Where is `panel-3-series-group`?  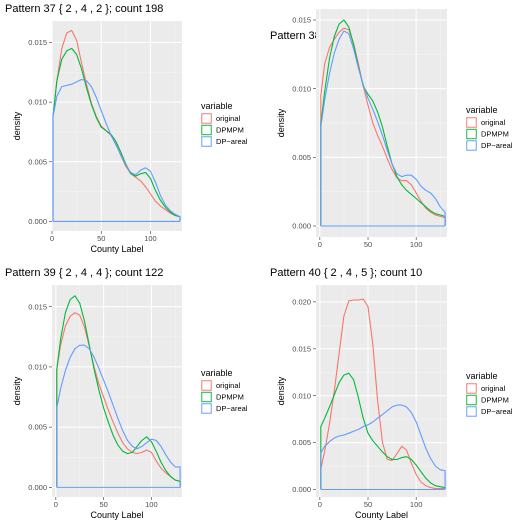
panel-3-series-group is located at coordinates (118, 391).